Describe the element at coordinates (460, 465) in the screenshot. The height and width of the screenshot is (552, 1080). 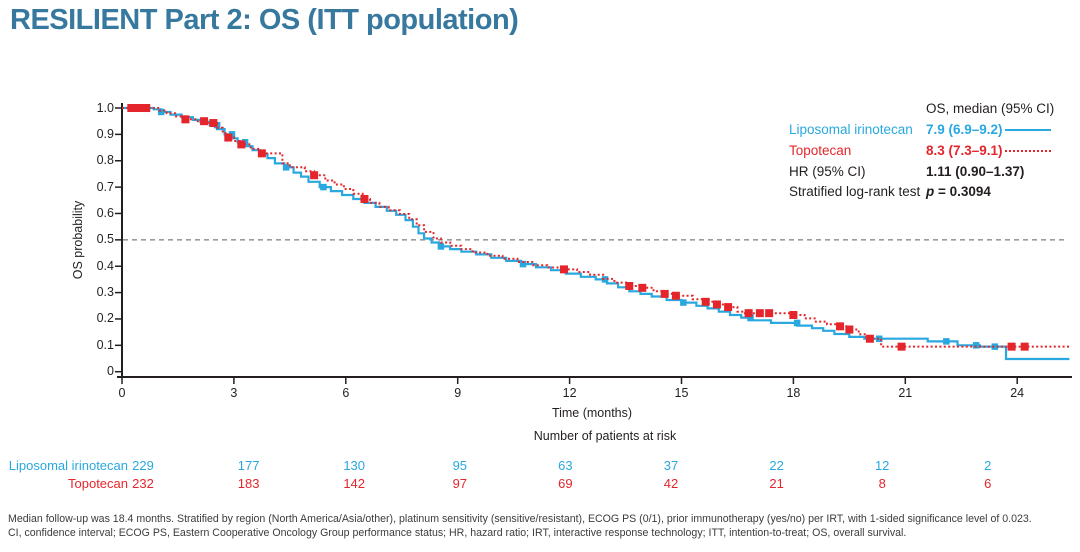
I see `at-risk-count: 95` at that location.